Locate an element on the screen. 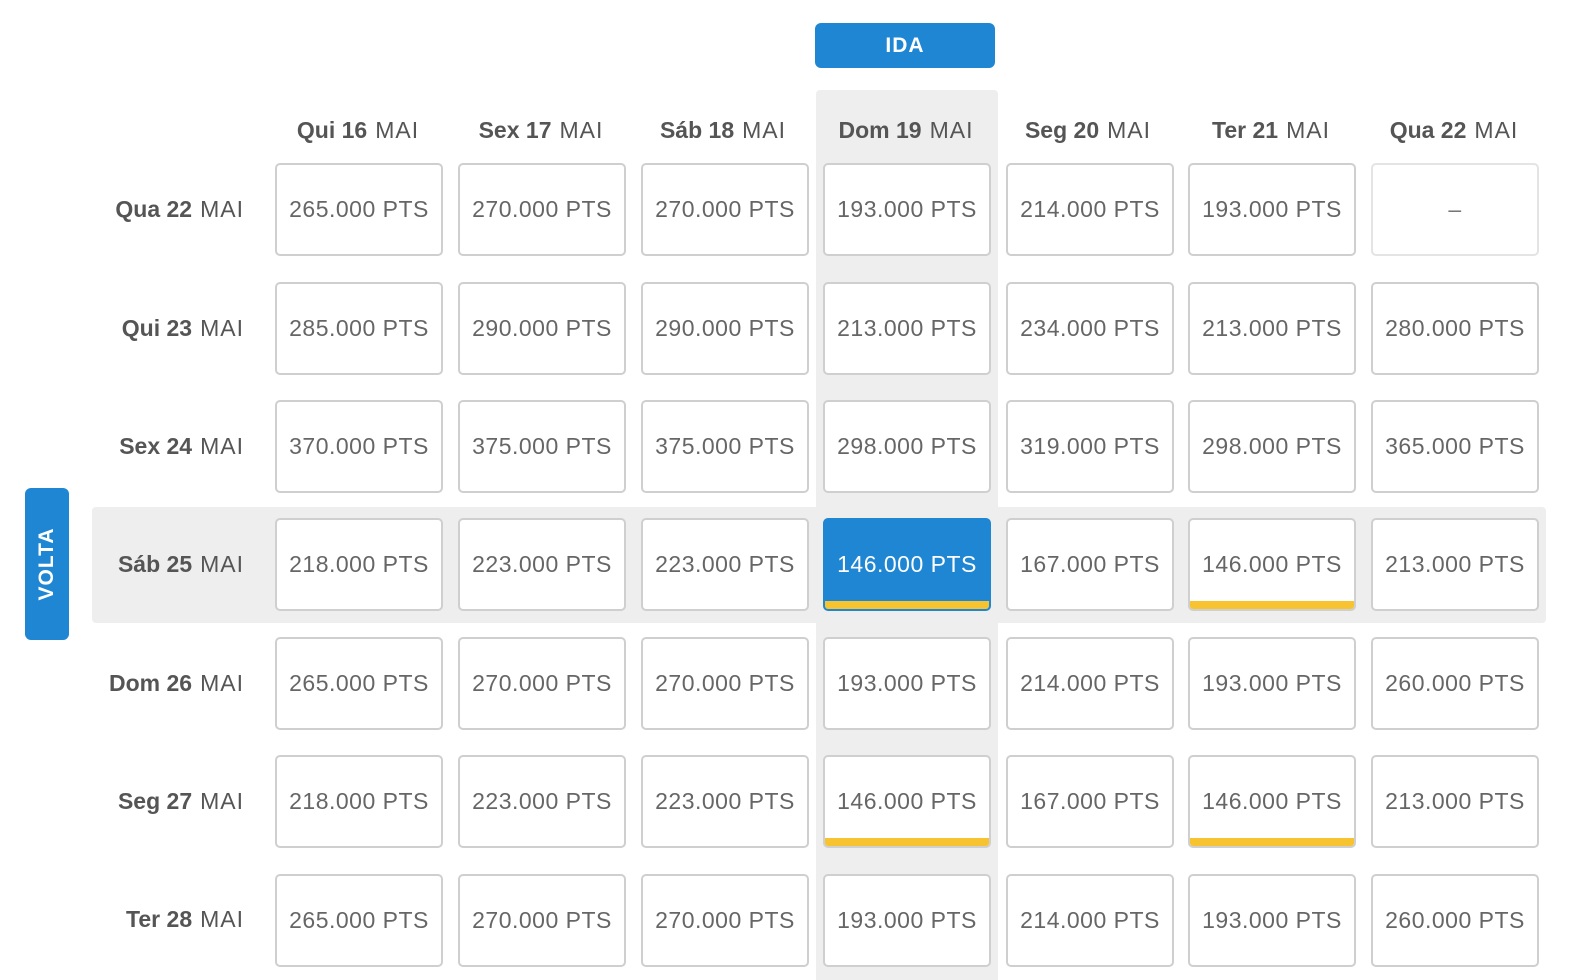 This screenshot has width=1576, height=980. outbound-date-day: Ter 21 is located at coordinates (1245, 129).